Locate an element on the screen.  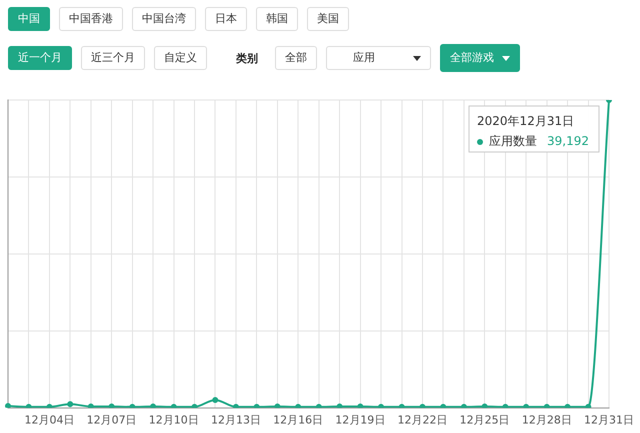
text: 全部游戏 is located at coordinates (472, 58).